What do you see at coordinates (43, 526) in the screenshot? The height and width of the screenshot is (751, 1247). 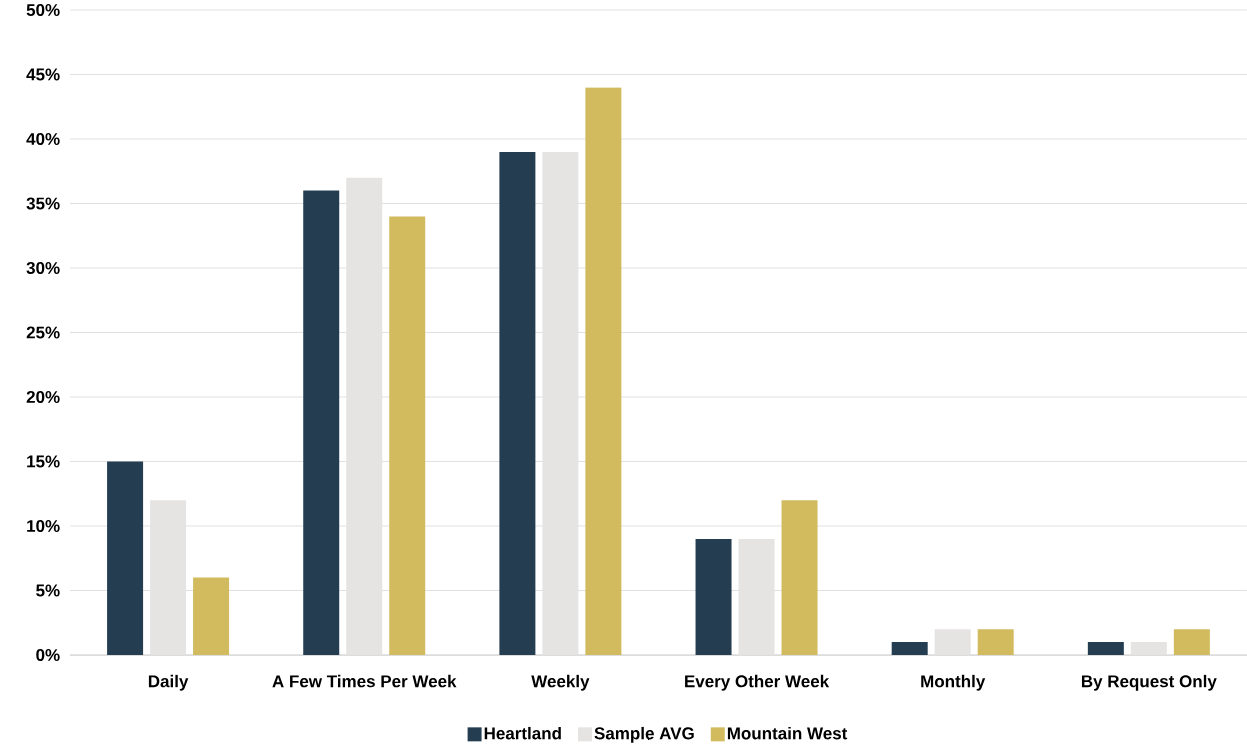 I see `y-tick-label: 10%` at bounding box center [43, 526].